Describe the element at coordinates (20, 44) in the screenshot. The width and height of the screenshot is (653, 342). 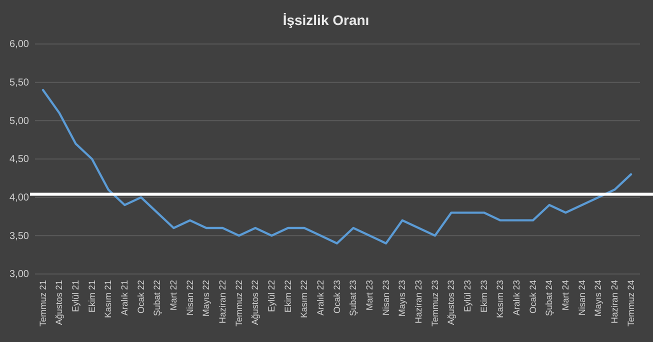
I see `y-tick-label: 6,00` at that location.